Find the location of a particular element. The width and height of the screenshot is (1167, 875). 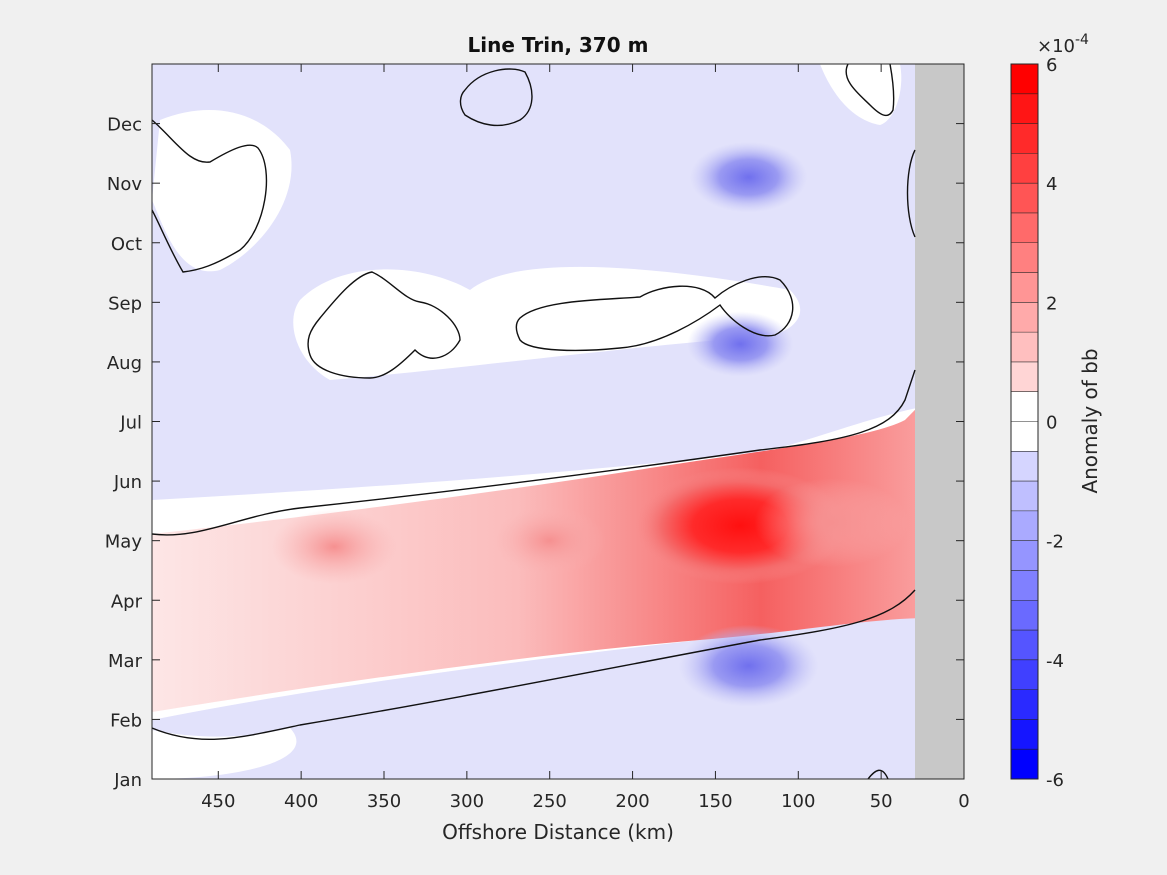

colorbar-exponent: ×10⁻⁴ is located at coordinates (1063, 44).